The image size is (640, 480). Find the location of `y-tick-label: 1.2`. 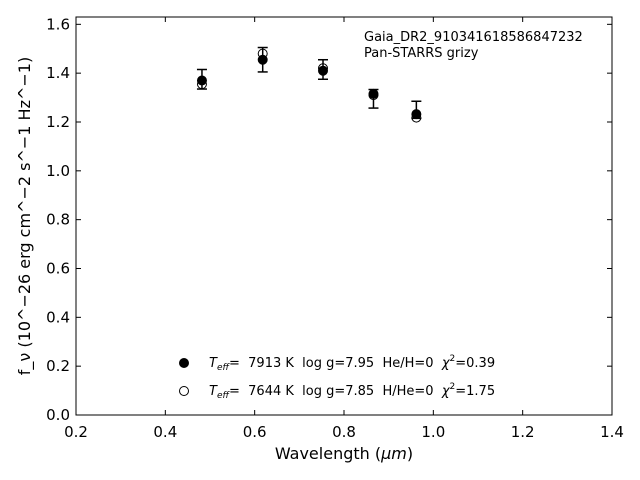

y-tick-label: 1.2 is located at coordinates (58, 122).